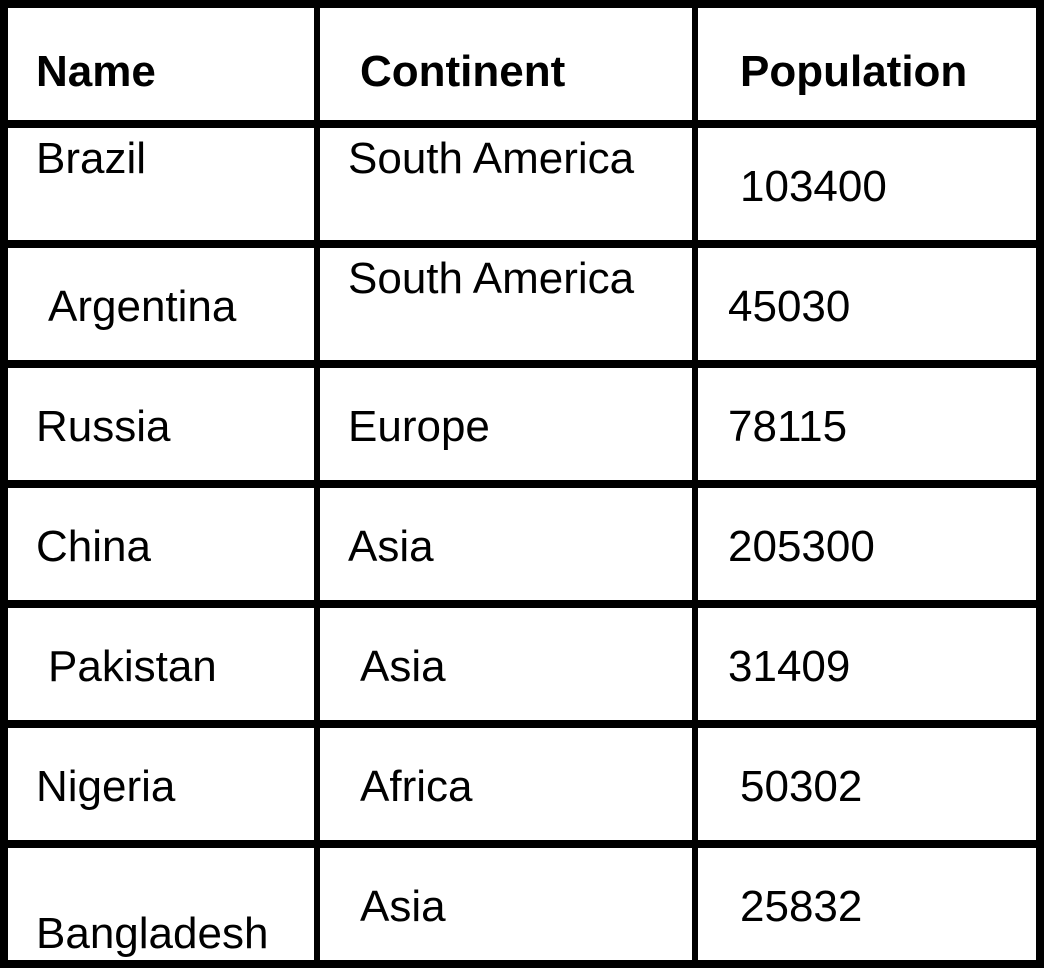 The width and height of the screenshot is (1044, 968). I want to click on header-label-continent: Continent, so click(463, 71).